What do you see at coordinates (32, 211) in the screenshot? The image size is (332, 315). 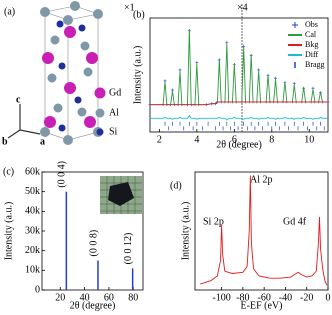 I see `y-tick-label: 40k` at bounding box center [32, 211].